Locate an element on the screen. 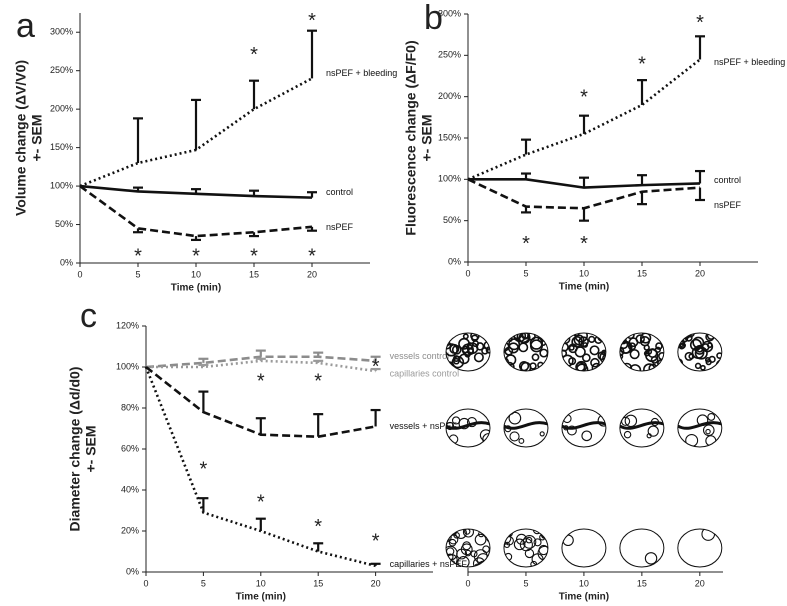 This screenshot has width=787, height=606. series-line is located at coordinates (196, 211).